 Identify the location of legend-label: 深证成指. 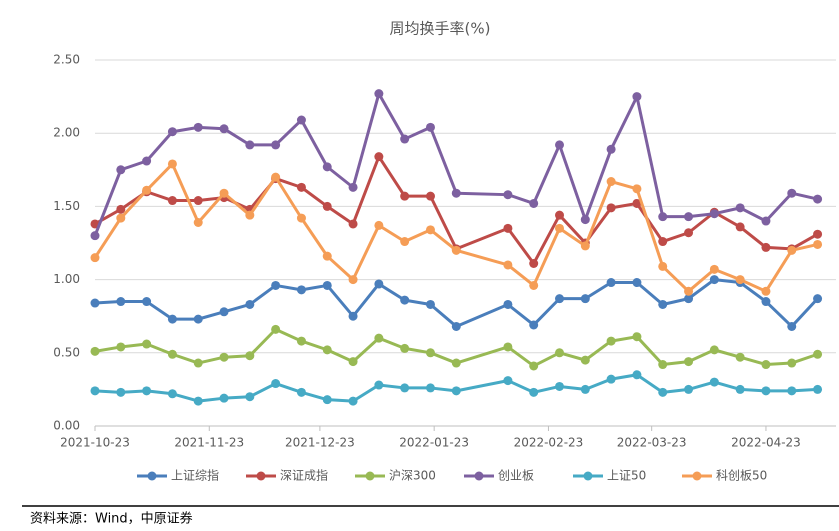
(304, 475).